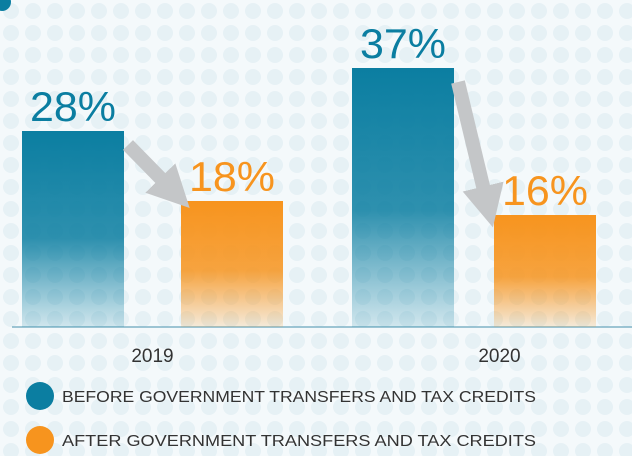  Describe the element at coordinates (545, 190) in the screenshot. I see `value-label: 16%` at that location.